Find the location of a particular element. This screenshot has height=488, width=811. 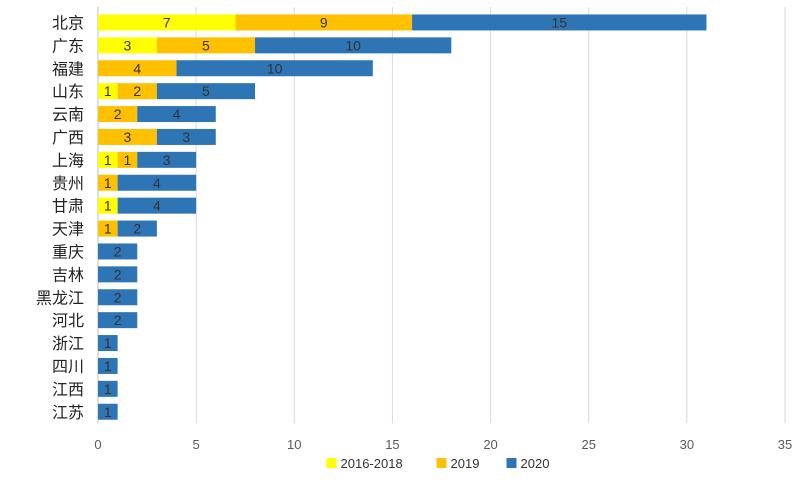

category-label: 浙江 is located at coordinates (68, 343).